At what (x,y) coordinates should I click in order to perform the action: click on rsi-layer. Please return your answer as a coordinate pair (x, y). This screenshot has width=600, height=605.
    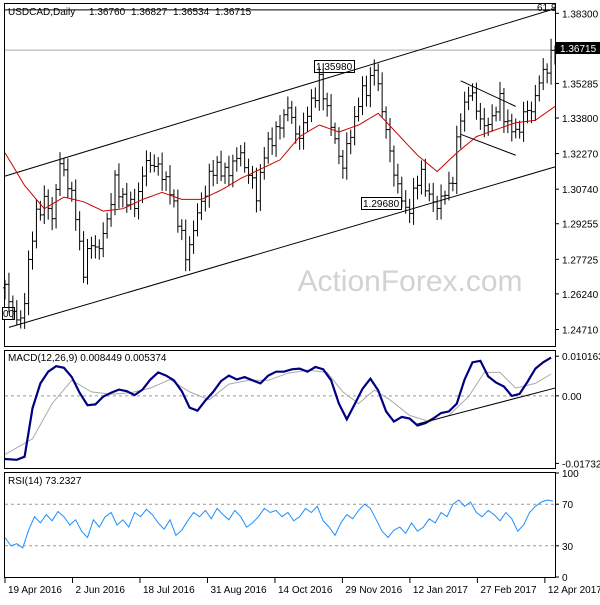
    Looking at the image, I should click on (279, 524).